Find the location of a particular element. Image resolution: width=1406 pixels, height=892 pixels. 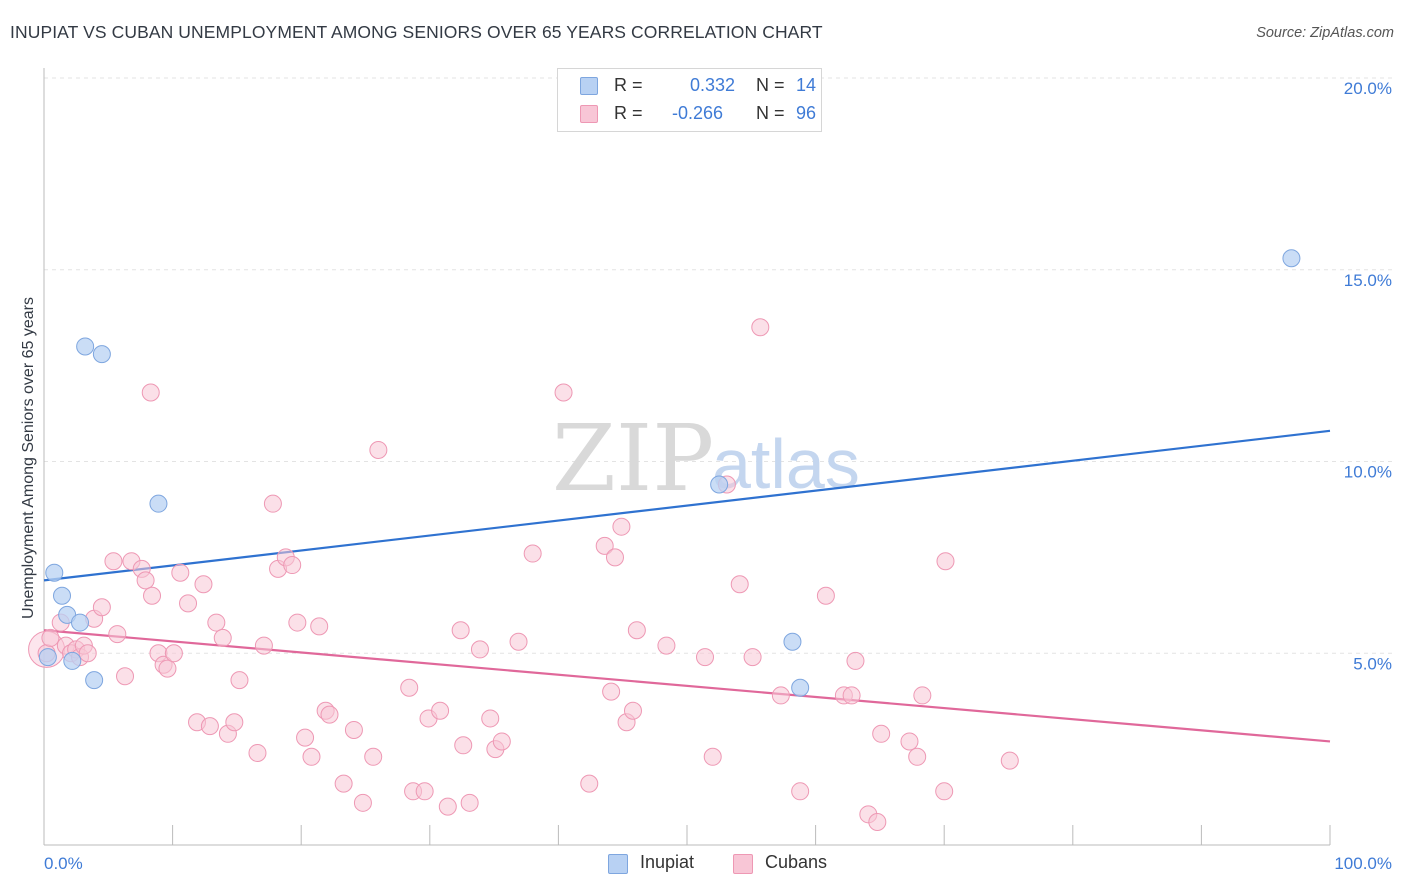

legend-n-value: 96 is located at coordinates (806, 113).